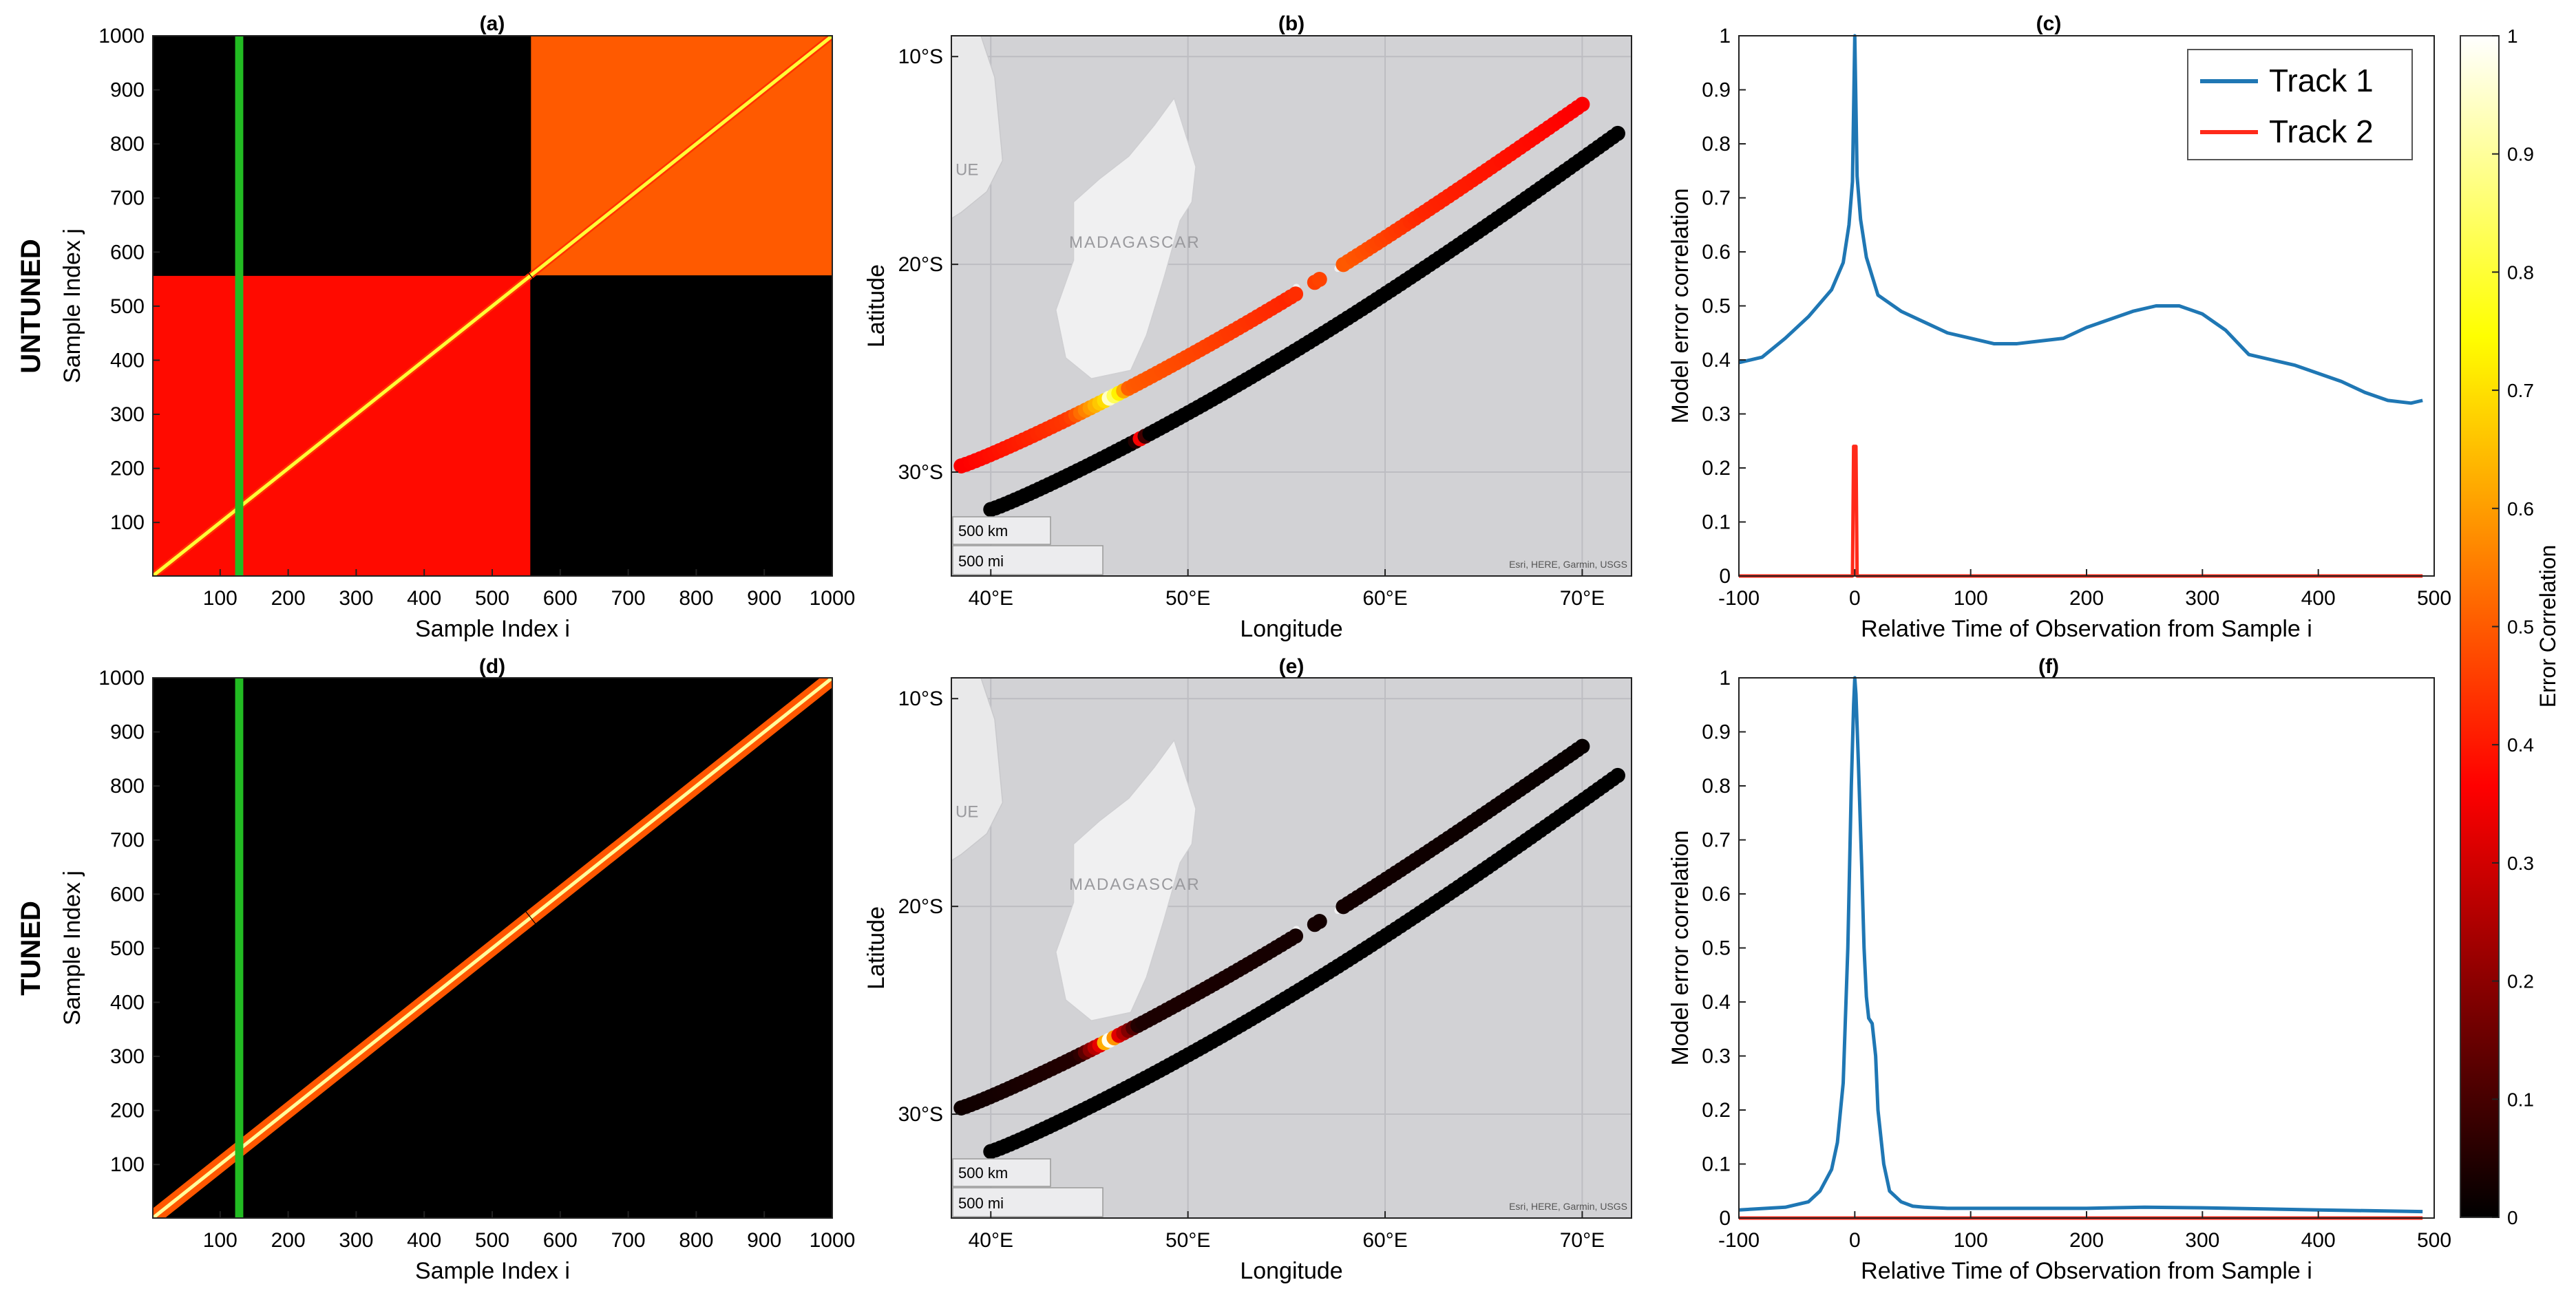  What do you see at coordinates (424, 1240) in the screenshot?
I see `d-xtick-label: 400` at bounding box center [424, 1240].